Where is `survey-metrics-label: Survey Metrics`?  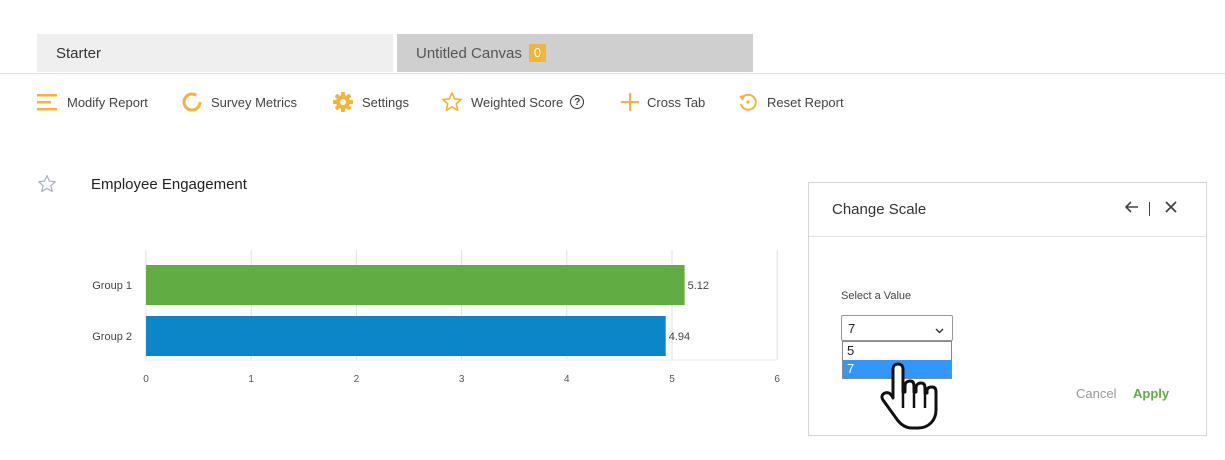 survey-metrics-label: Survey Metrics is located at coordinates (254, 102).